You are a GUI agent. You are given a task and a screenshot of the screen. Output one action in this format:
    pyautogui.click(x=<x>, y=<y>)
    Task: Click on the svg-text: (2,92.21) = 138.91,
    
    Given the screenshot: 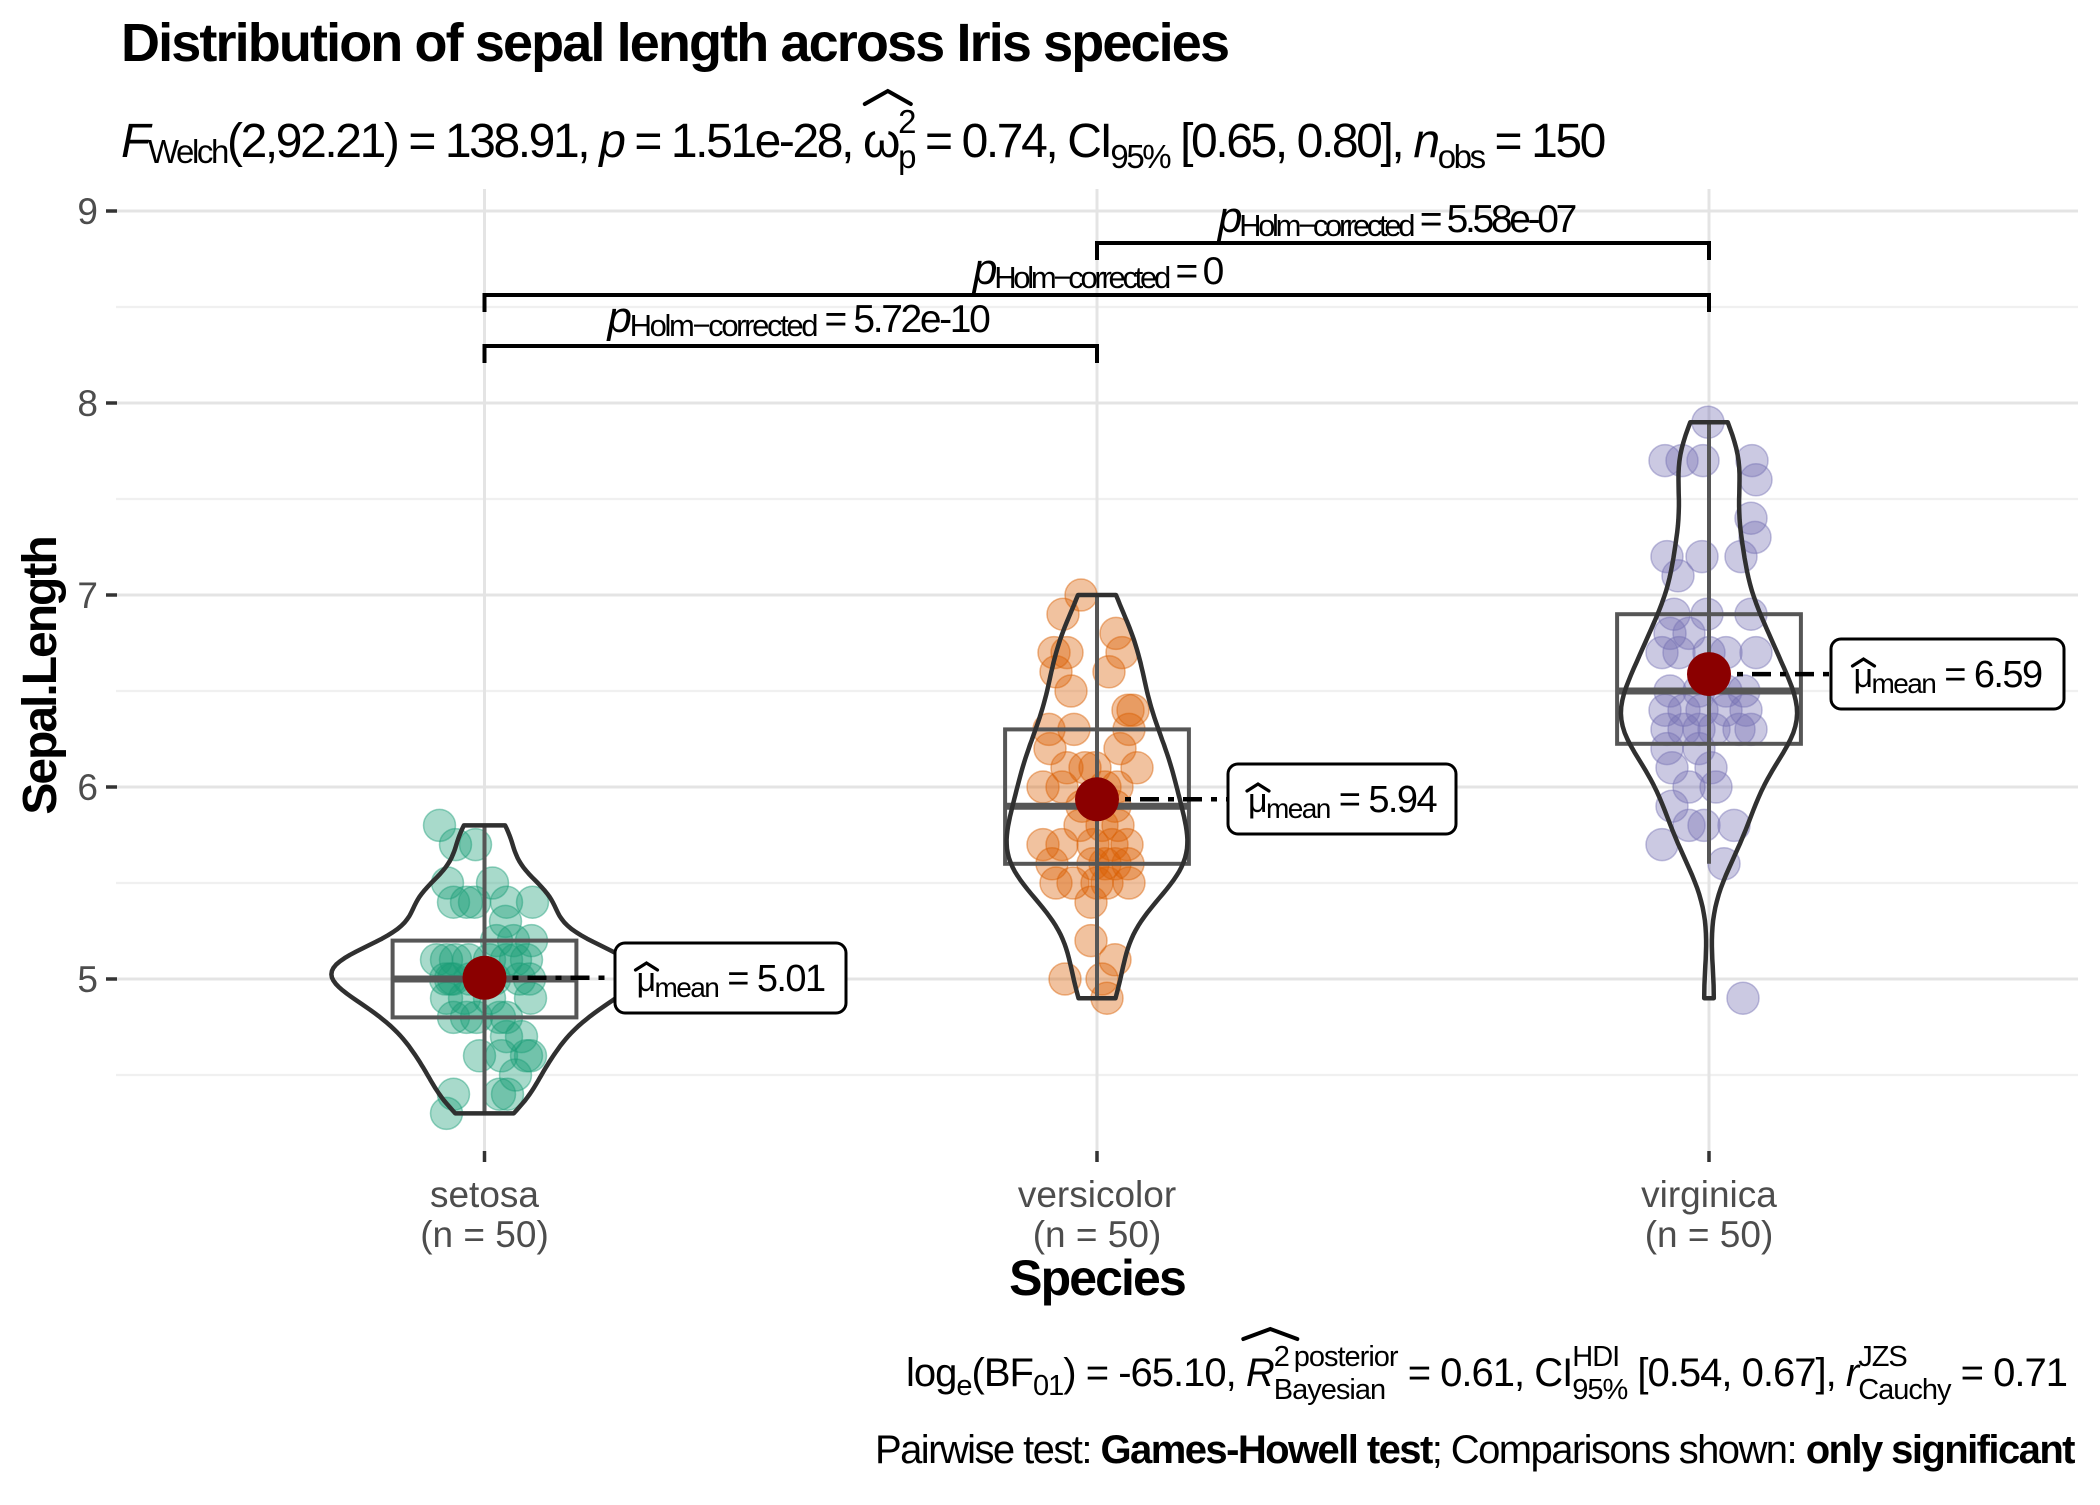 What is the action you would take?
    pyautogui.click(x=413, y=141)
    